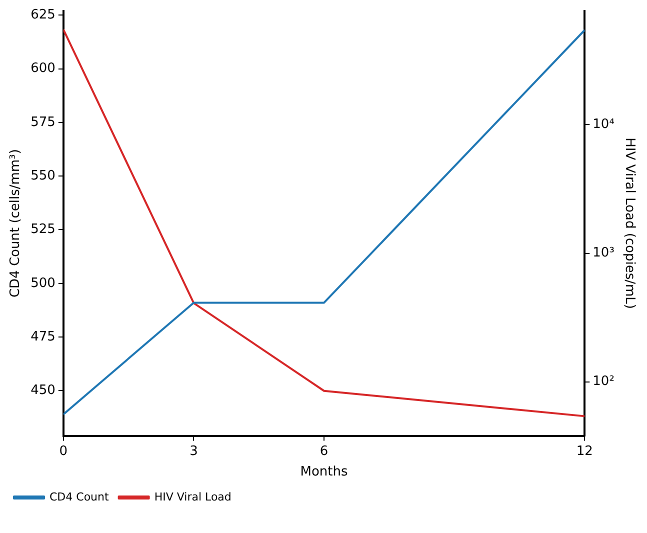 The image size is (647, 533). What do you see at coordinates (584, 451) in the screenshot?
I see `x-tick-label: 12` at bounding box center [584, 451].